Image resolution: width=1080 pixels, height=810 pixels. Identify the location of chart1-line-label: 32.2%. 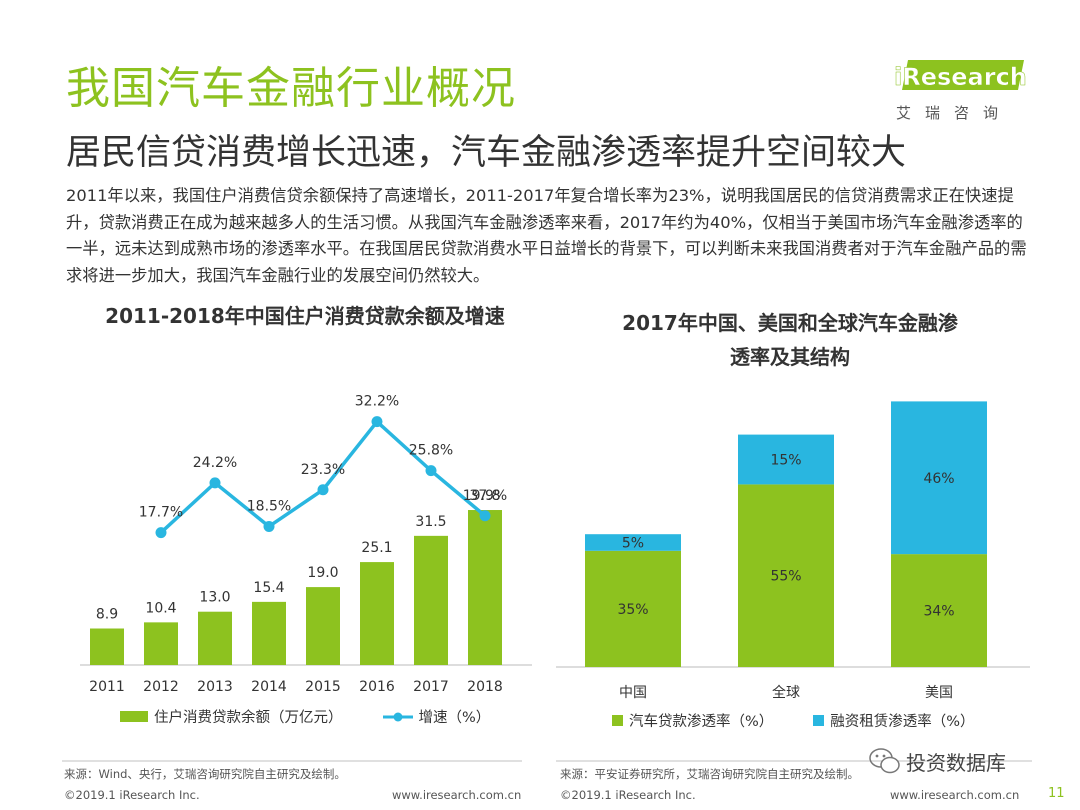
(377, 402).